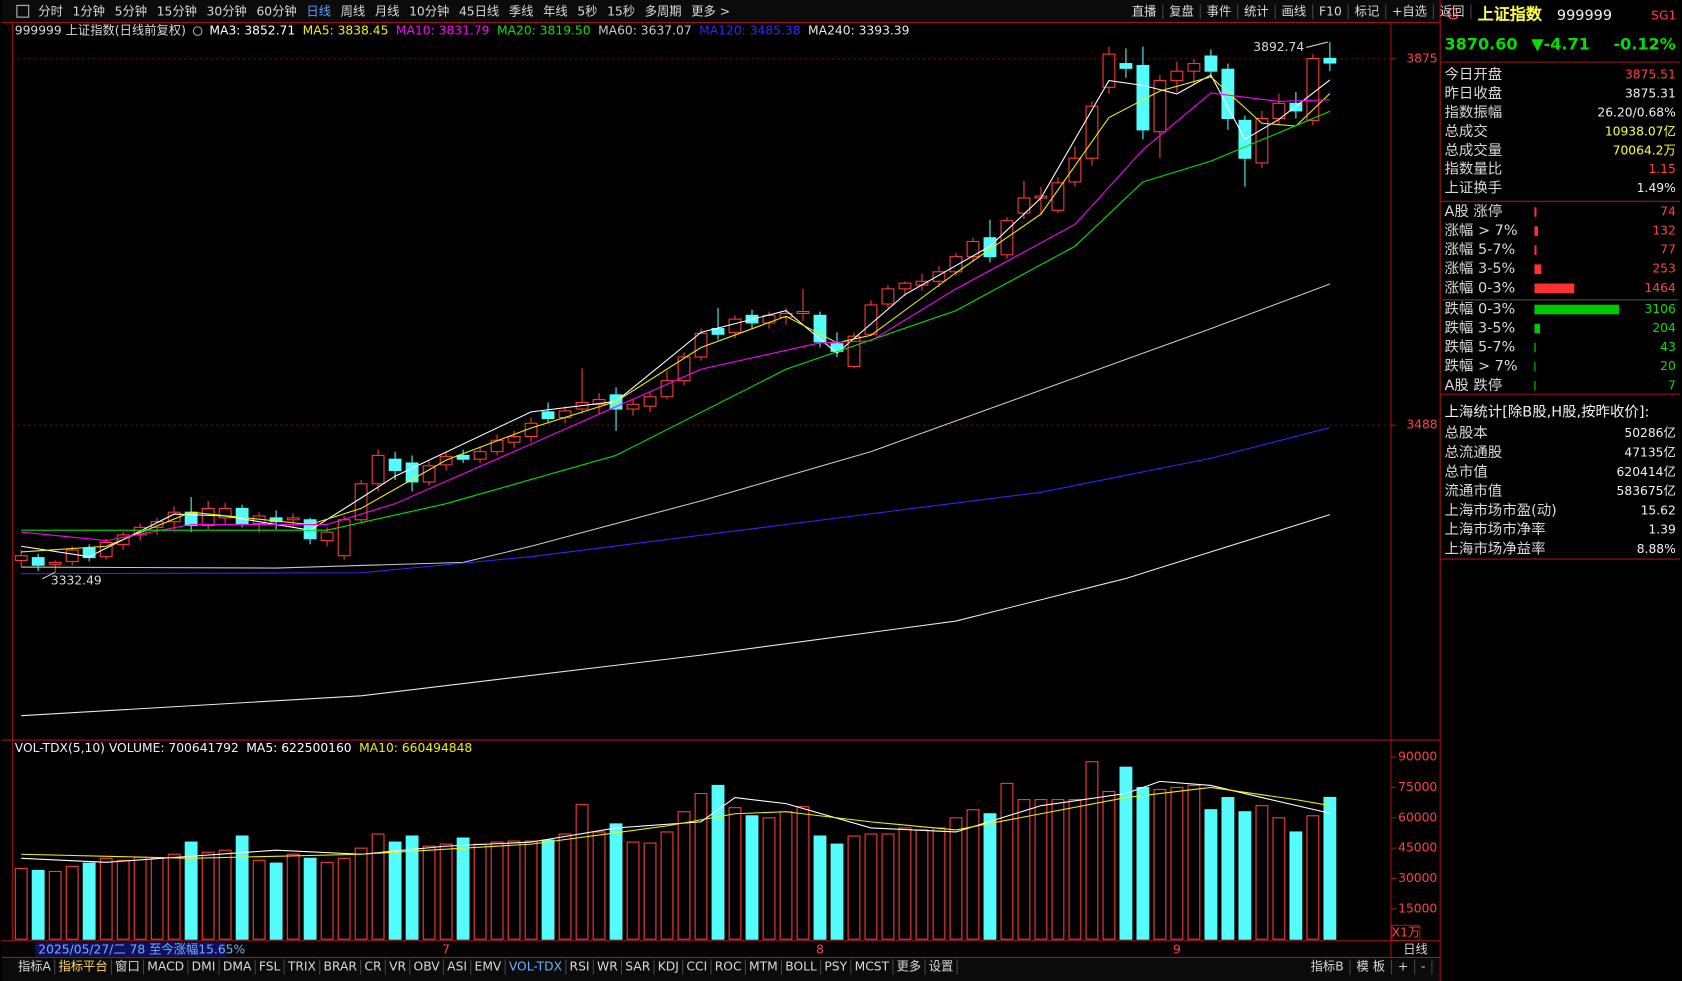 The height and width of the screenshot is (981, 1682). Describe the element at coordinates (50, 11) in the screenshot. I see `period-tab: 分时` at that location.